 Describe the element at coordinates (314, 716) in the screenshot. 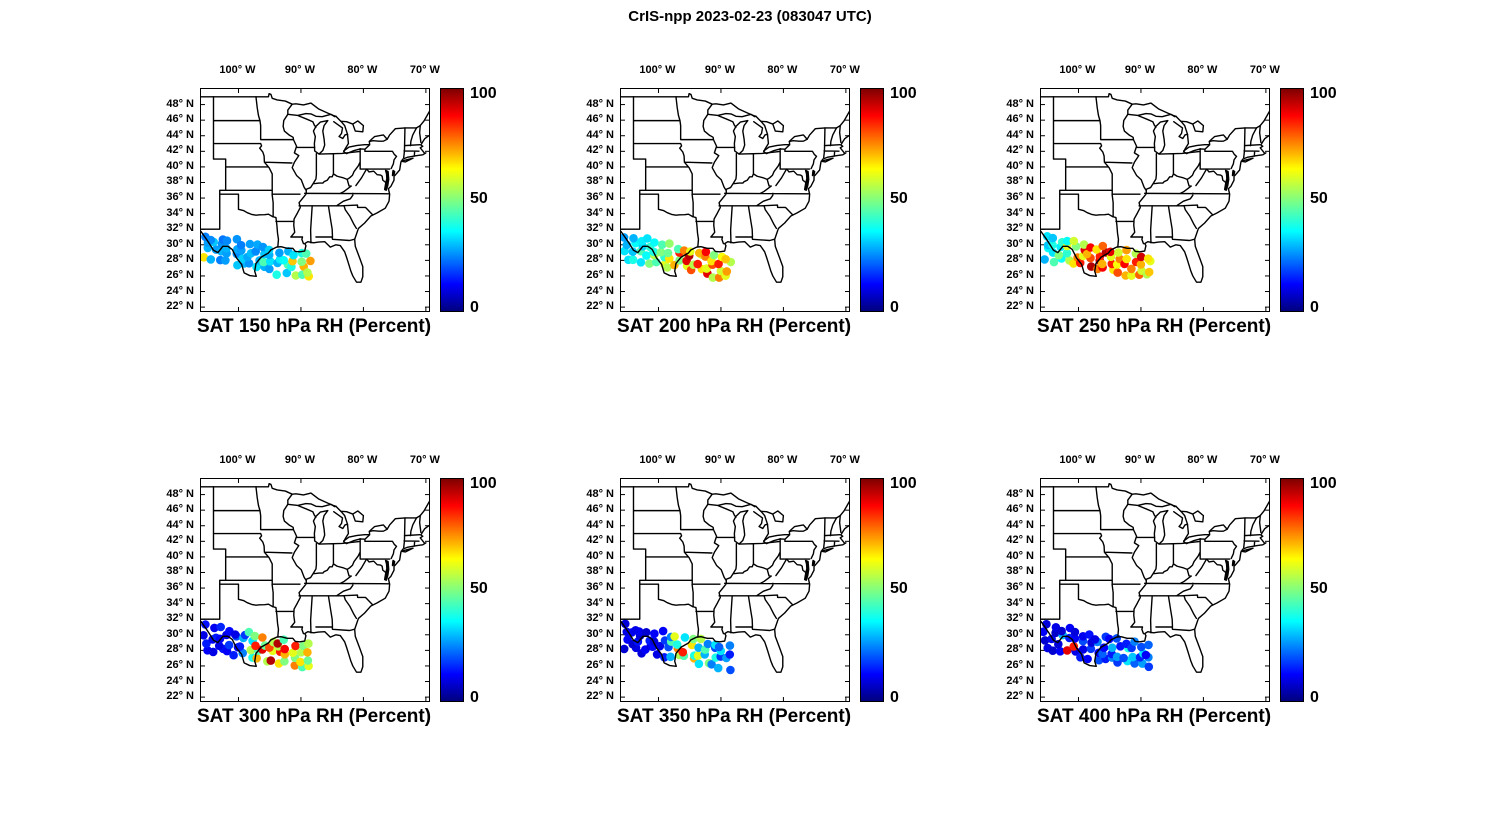

I see `subplot-title: SAT 300 hPa RH (Percent)` at that location.